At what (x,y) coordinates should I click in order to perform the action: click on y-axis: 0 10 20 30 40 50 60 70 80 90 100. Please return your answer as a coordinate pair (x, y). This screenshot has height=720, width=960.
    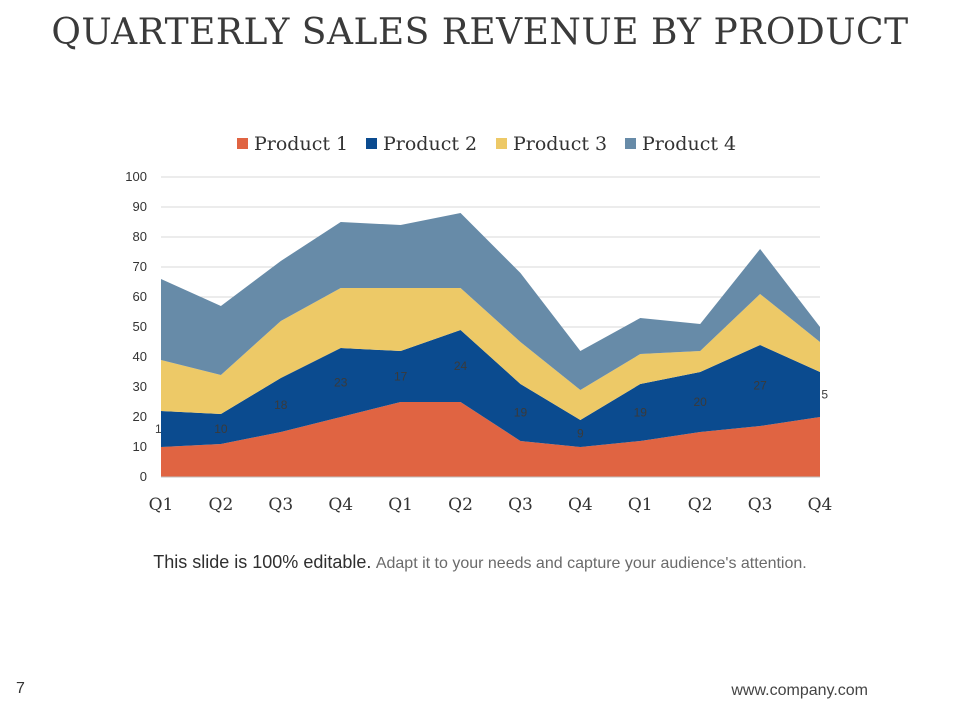
    Looking at the image, I should click on (136, 326).